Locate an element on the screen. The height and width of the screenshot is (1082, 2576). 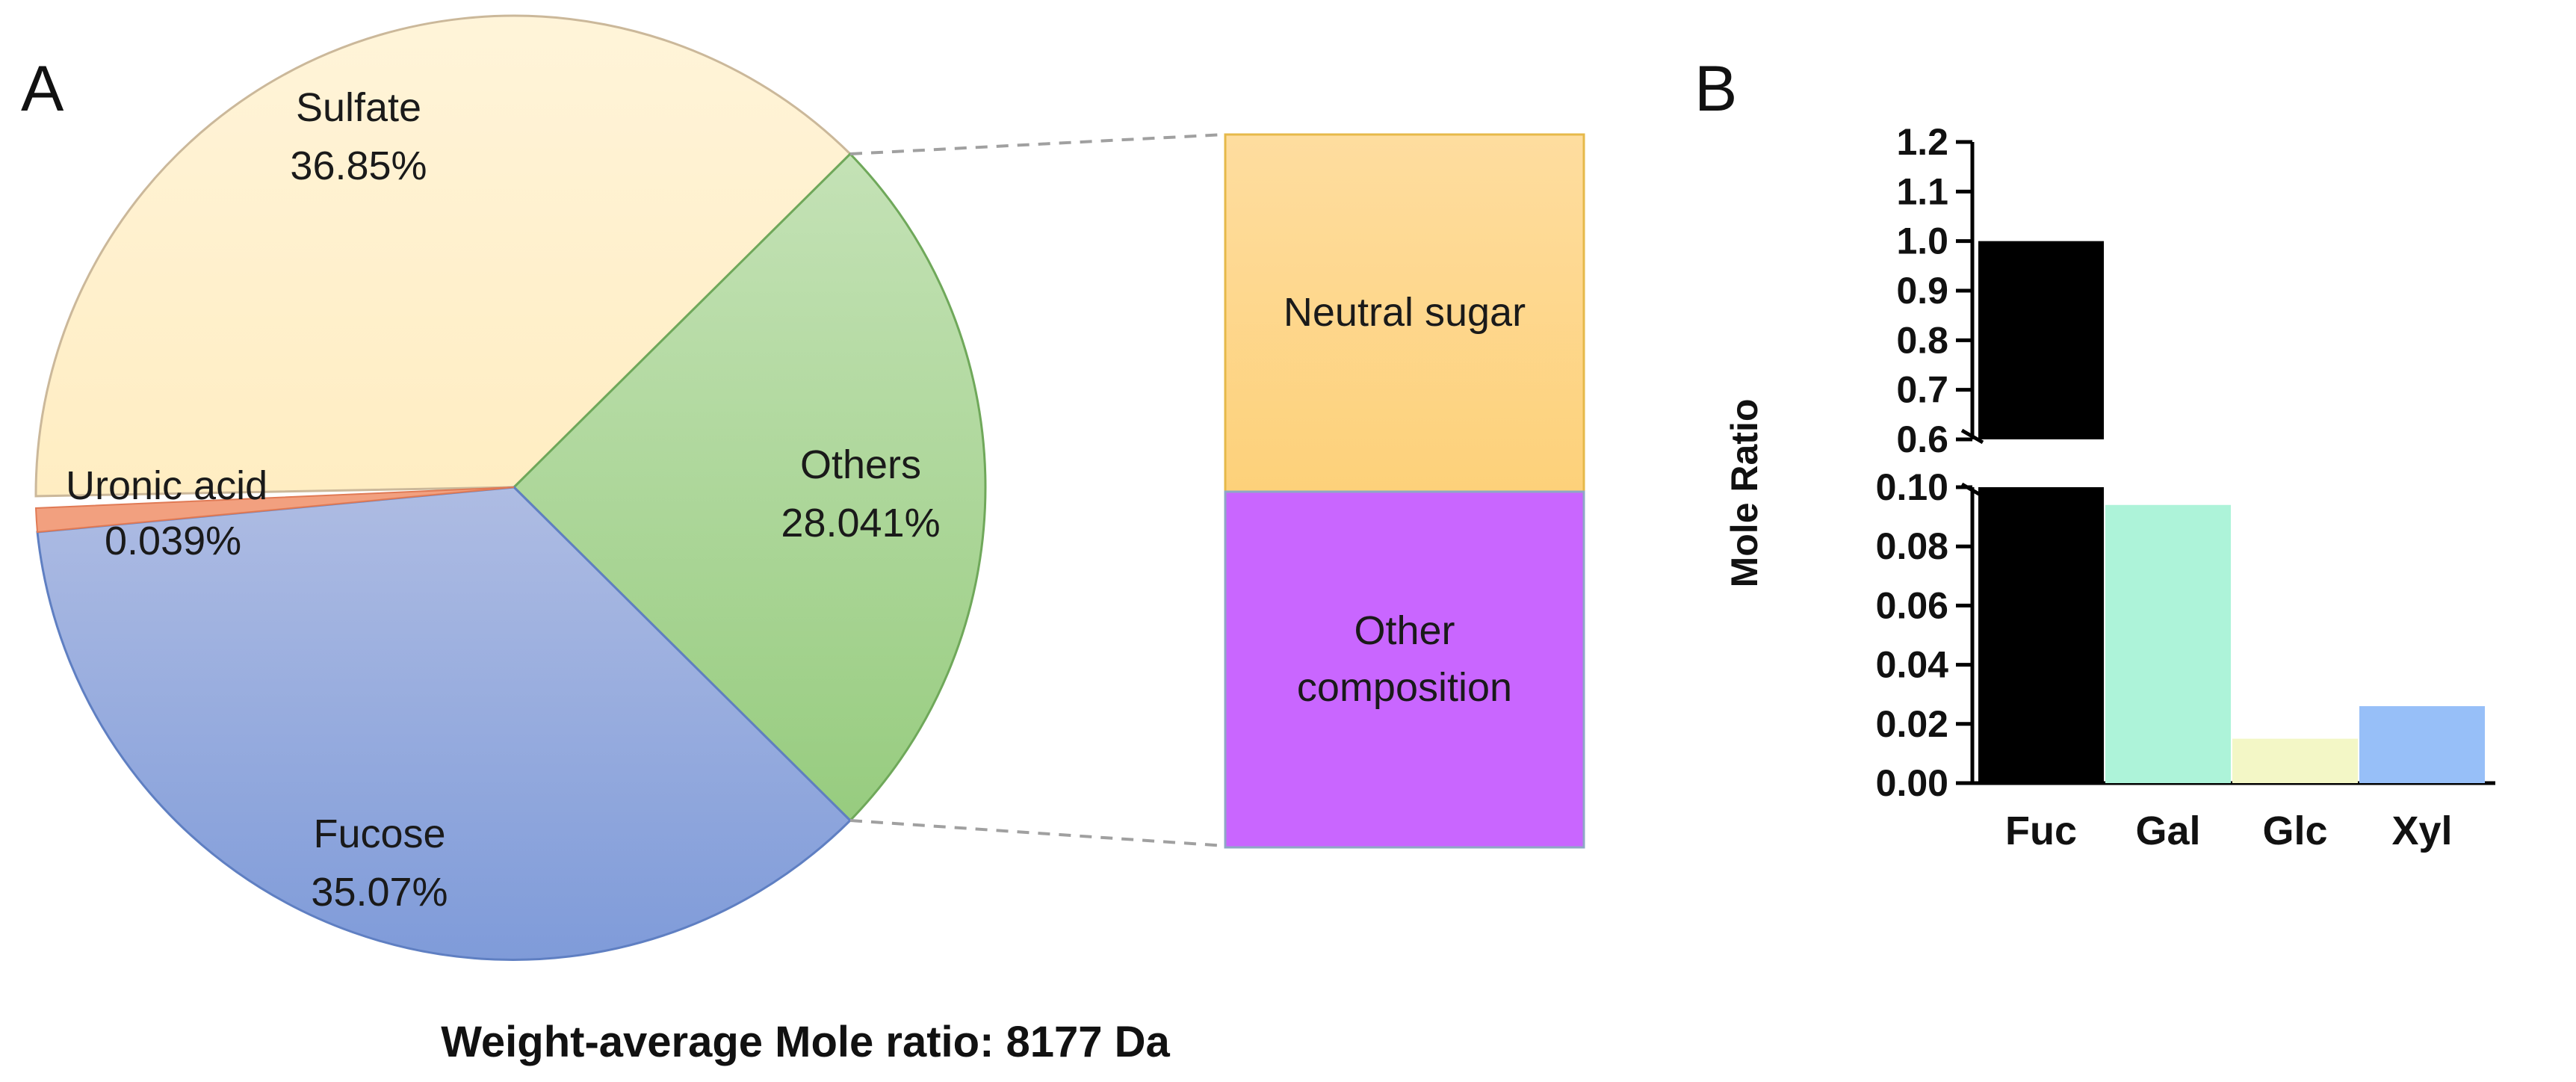
others-label: Others is located at coordinates (860, 464).